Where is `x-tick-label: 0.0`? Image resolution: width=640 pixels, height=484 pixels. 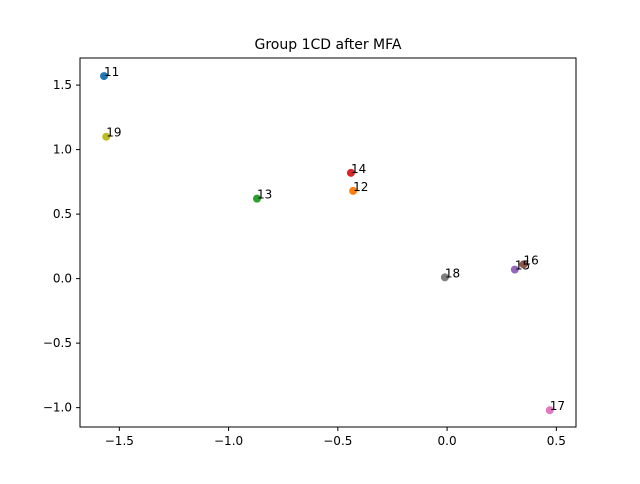 x-tick-label: 0.0 is located at coordinates (447, 441).